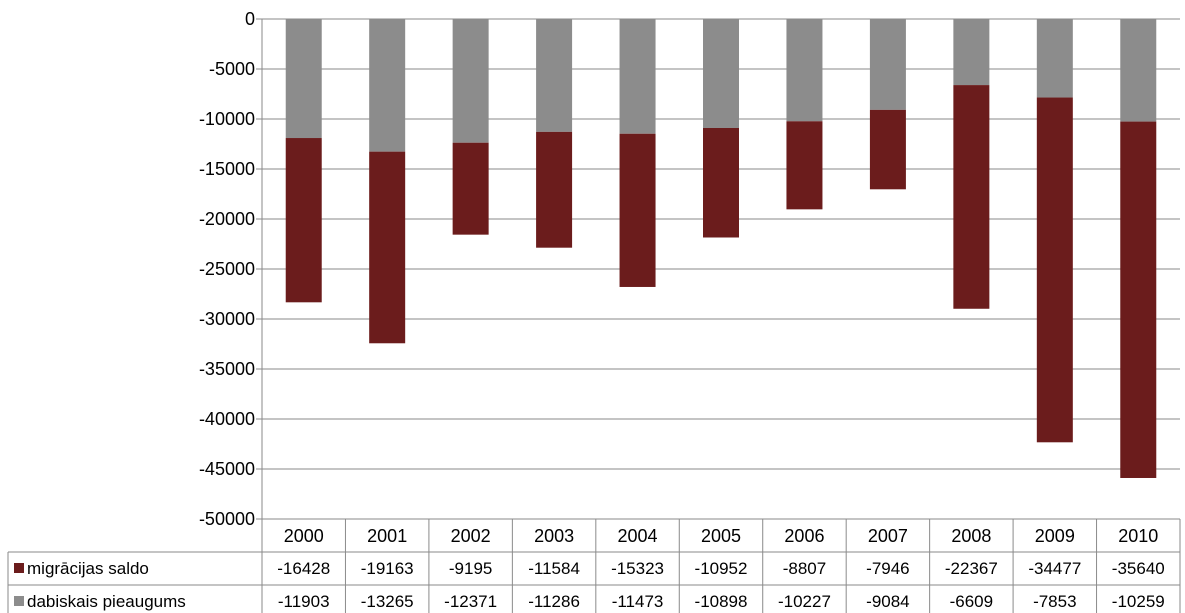 The width and height of the screenshot is (1185, 613). Describe the element at coordinates (971, 568) in the screenshot. I see `data-table-value: -22367` at that location.